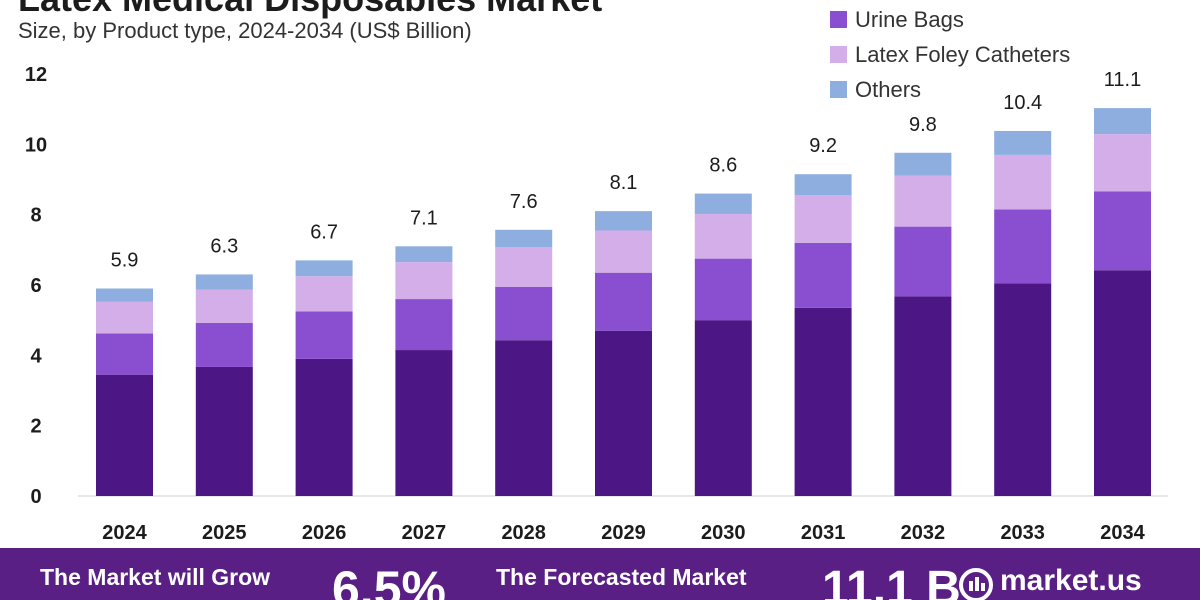  Describe the element at coordinates (623, 533) in the screenshot. I see `x-tick-label: 2029` at that location.